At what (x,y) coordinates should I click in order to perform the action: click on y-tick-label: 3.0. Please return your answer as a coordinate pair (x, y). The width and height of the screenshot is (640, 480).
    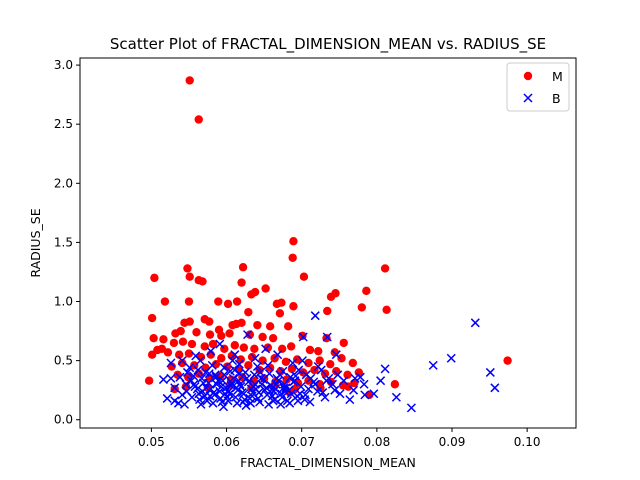
    Looking at the image, I should click on (63, 65).